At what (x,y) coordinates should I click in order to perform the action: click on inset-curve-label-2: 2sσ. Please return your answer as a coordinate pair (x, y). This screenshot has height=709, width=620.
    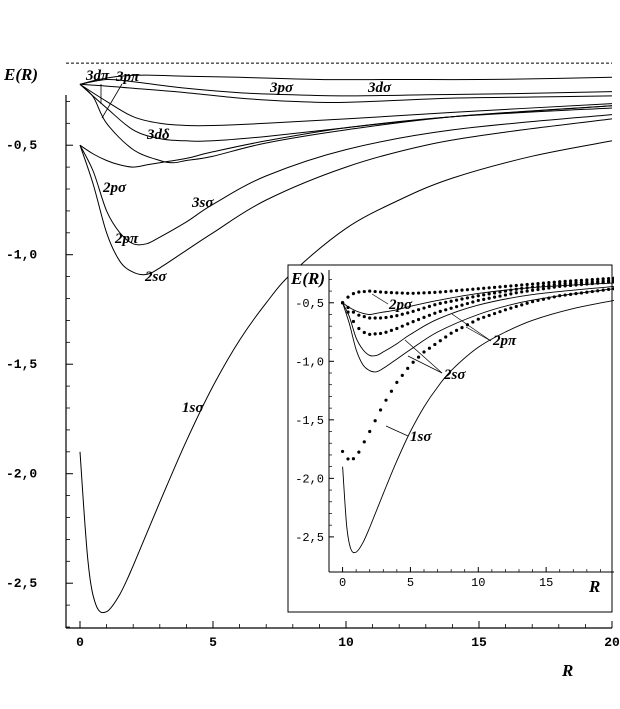
    Looking at the image, I should click on (454, 375).